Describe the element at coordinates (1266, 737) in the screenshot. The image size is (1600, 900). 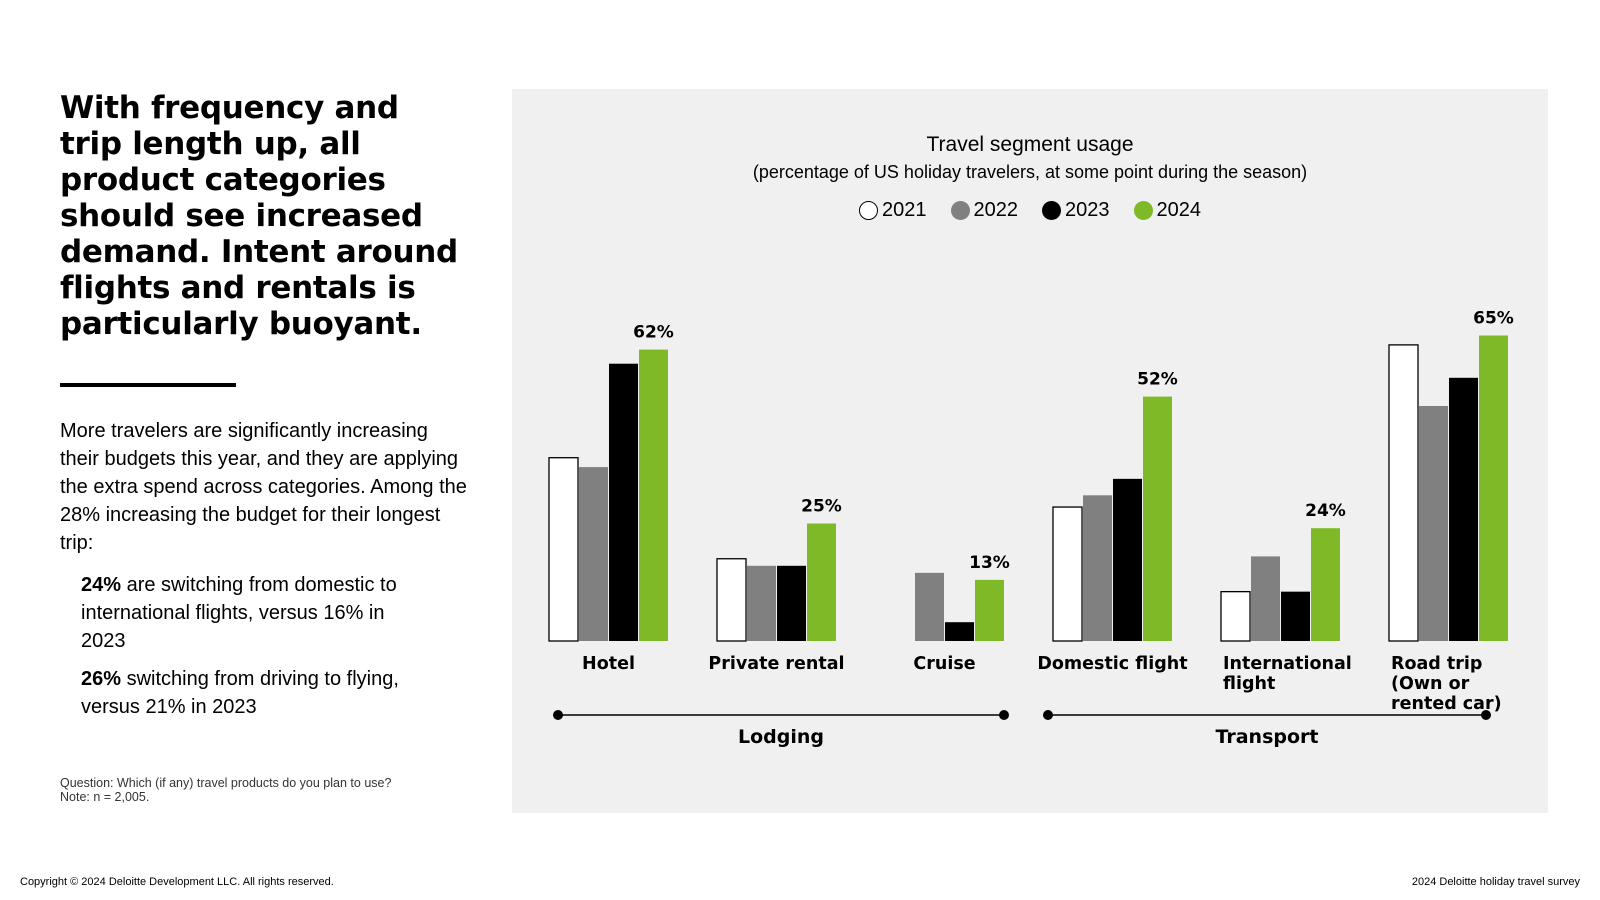
I see `group-label: Transport` at that location.